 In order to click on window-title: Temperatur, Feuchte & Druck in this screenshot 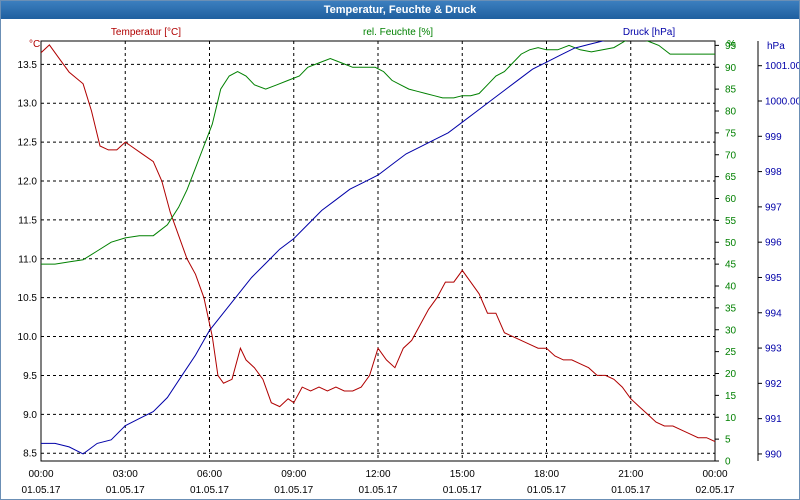, I will do `click(400, 10)`.